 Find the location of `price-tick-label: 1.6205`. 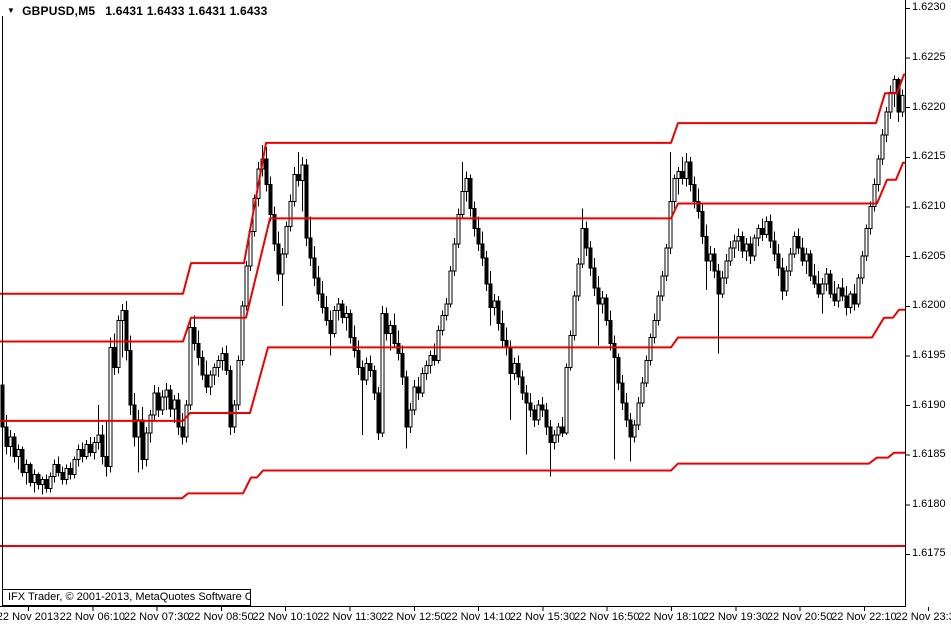

price-tick-label: 1.6205 is located at coordinates (929, 255).